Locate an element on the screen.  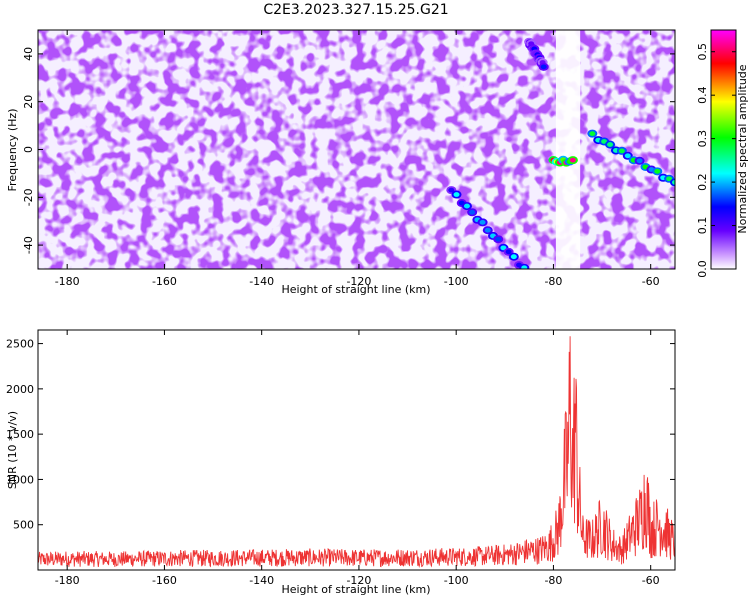
spectrogram-x-label: Height of straight line (km) is located at coordinates (355, 289).